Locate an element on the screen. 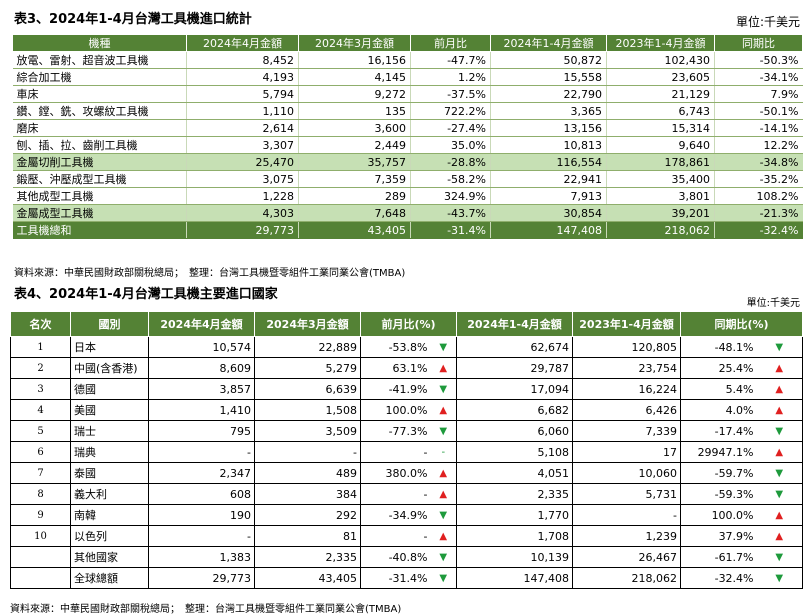  yoy-change-cell: -61.7% is located at coordinates (718, 557).